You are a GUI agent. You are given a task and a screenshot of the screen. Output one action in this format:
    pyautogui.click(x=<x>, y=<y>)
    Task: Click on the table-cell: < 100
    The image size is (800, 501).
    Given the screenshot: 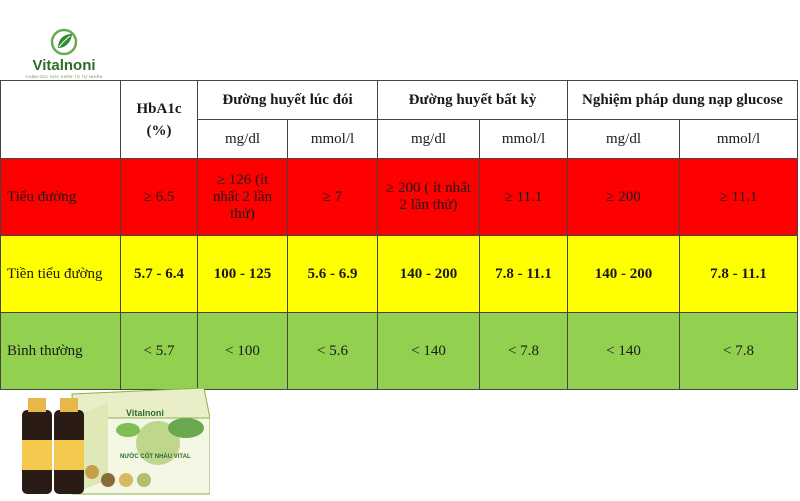 What is the action you would take?
    pyautogui.click(x=242, y=351)
    